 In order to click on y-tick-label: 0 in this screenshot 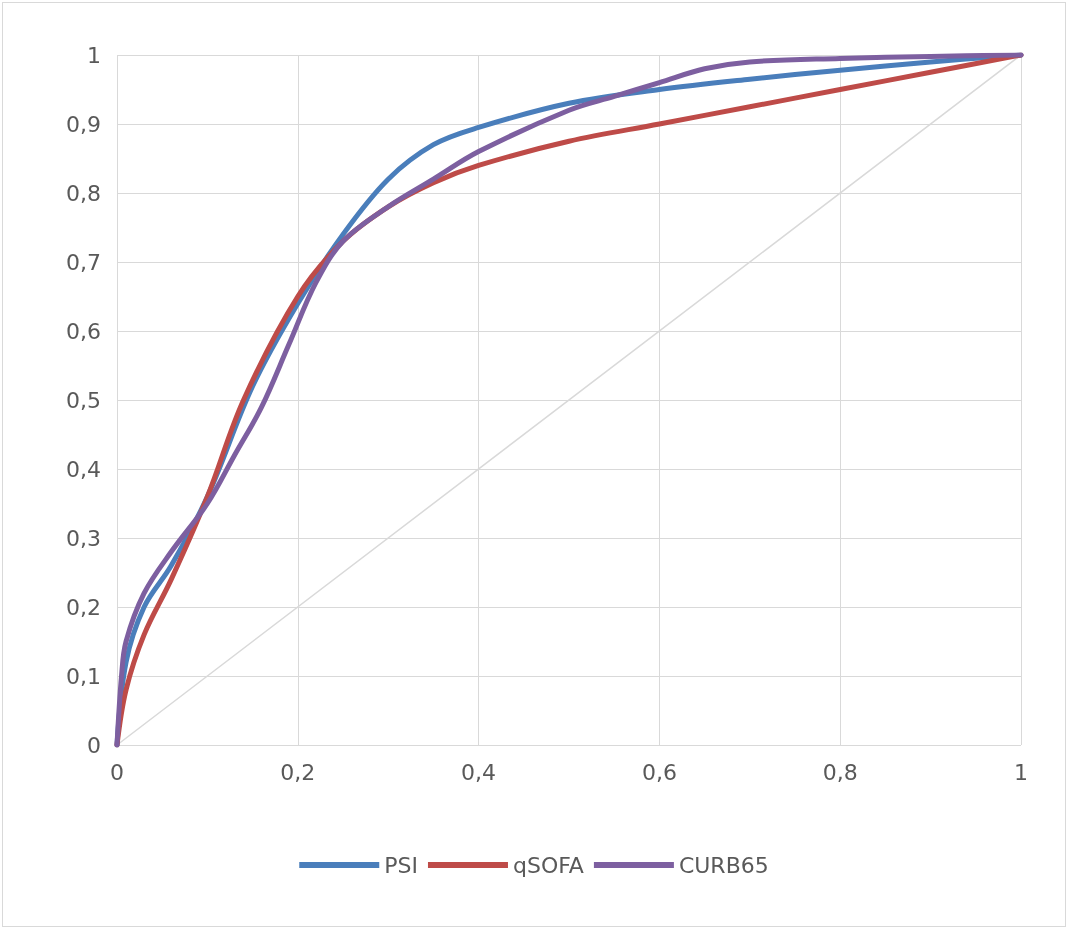, I will do `click(94, 745)`.